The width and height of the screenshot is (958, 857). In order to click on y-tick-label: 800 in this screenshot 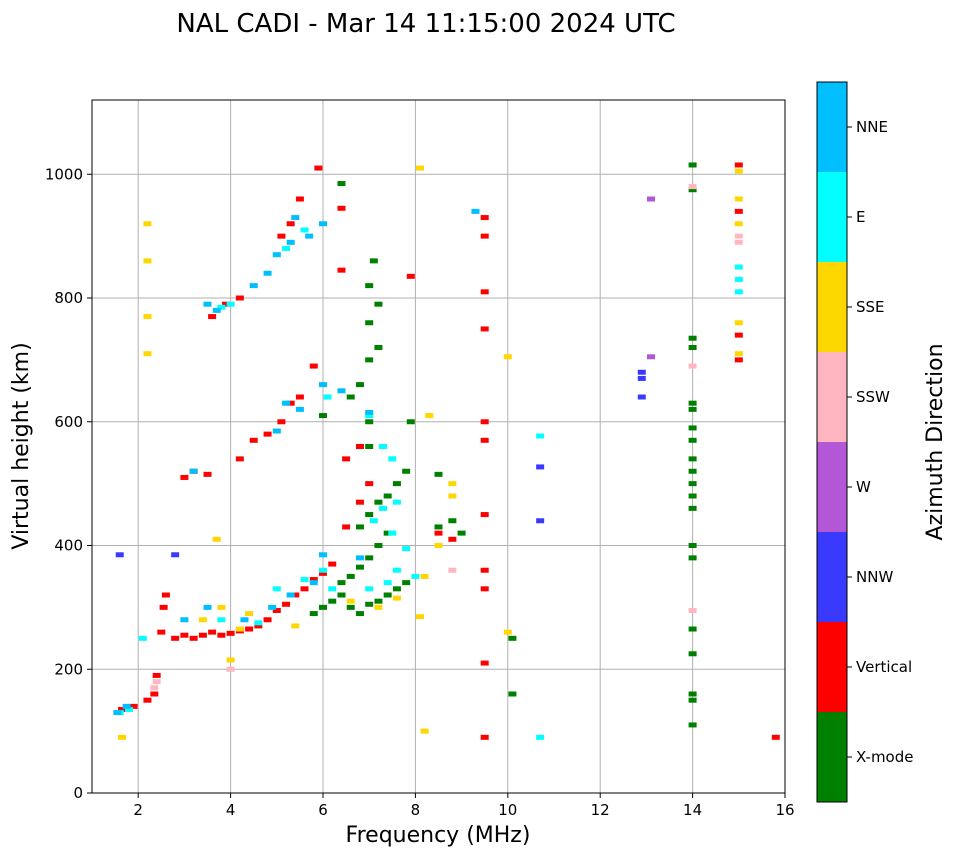, I will do `click(68, 298)`.